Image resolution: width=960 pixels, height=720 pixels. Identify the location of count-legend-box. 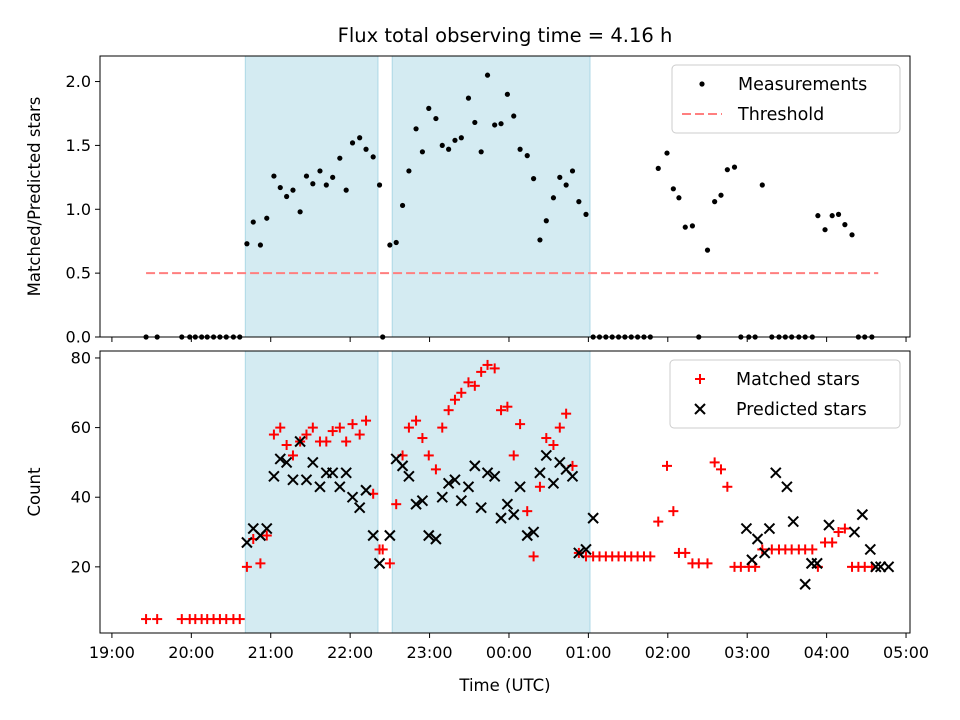
(785, 394).